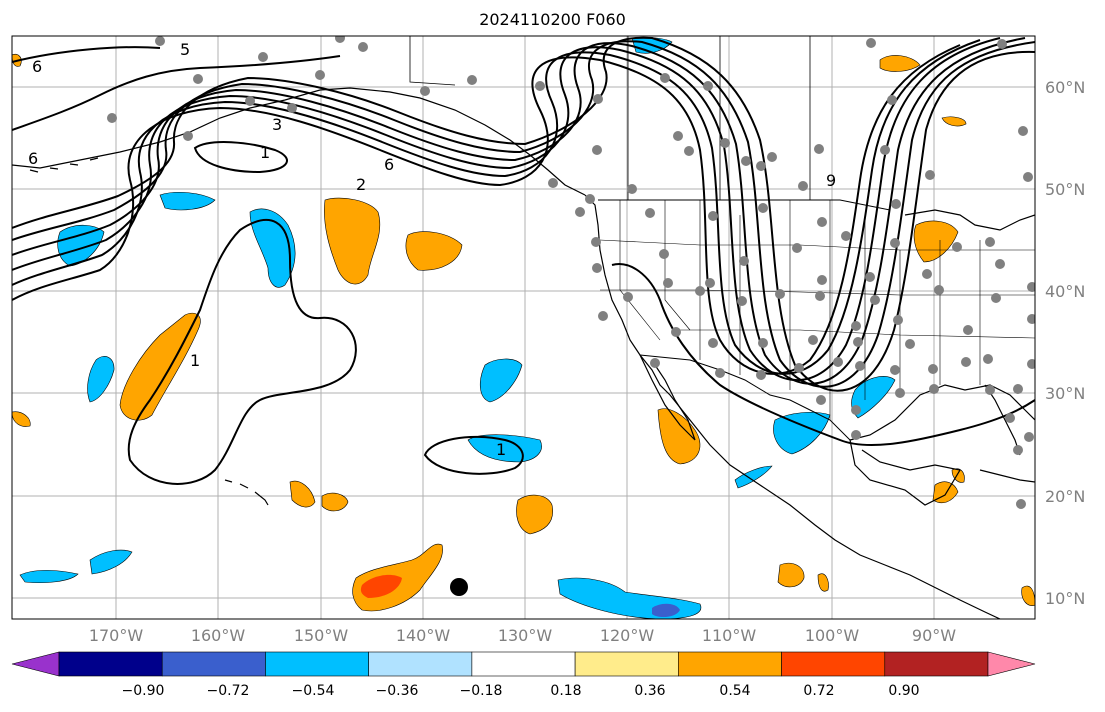 This screenshot has width=1105, height=712. What do you see at coordinates (459, 587) in the screenshot?
I see `cyclone-marker` at bounding box center [459, 587].